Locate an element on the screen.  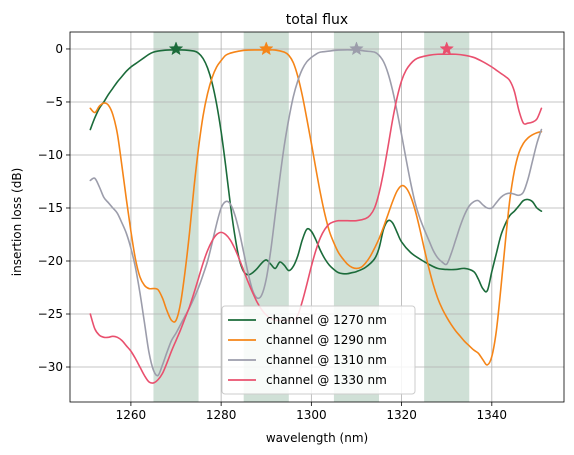
y-axis-label: insertion loss (dB) is located at coordinates (17, 222).